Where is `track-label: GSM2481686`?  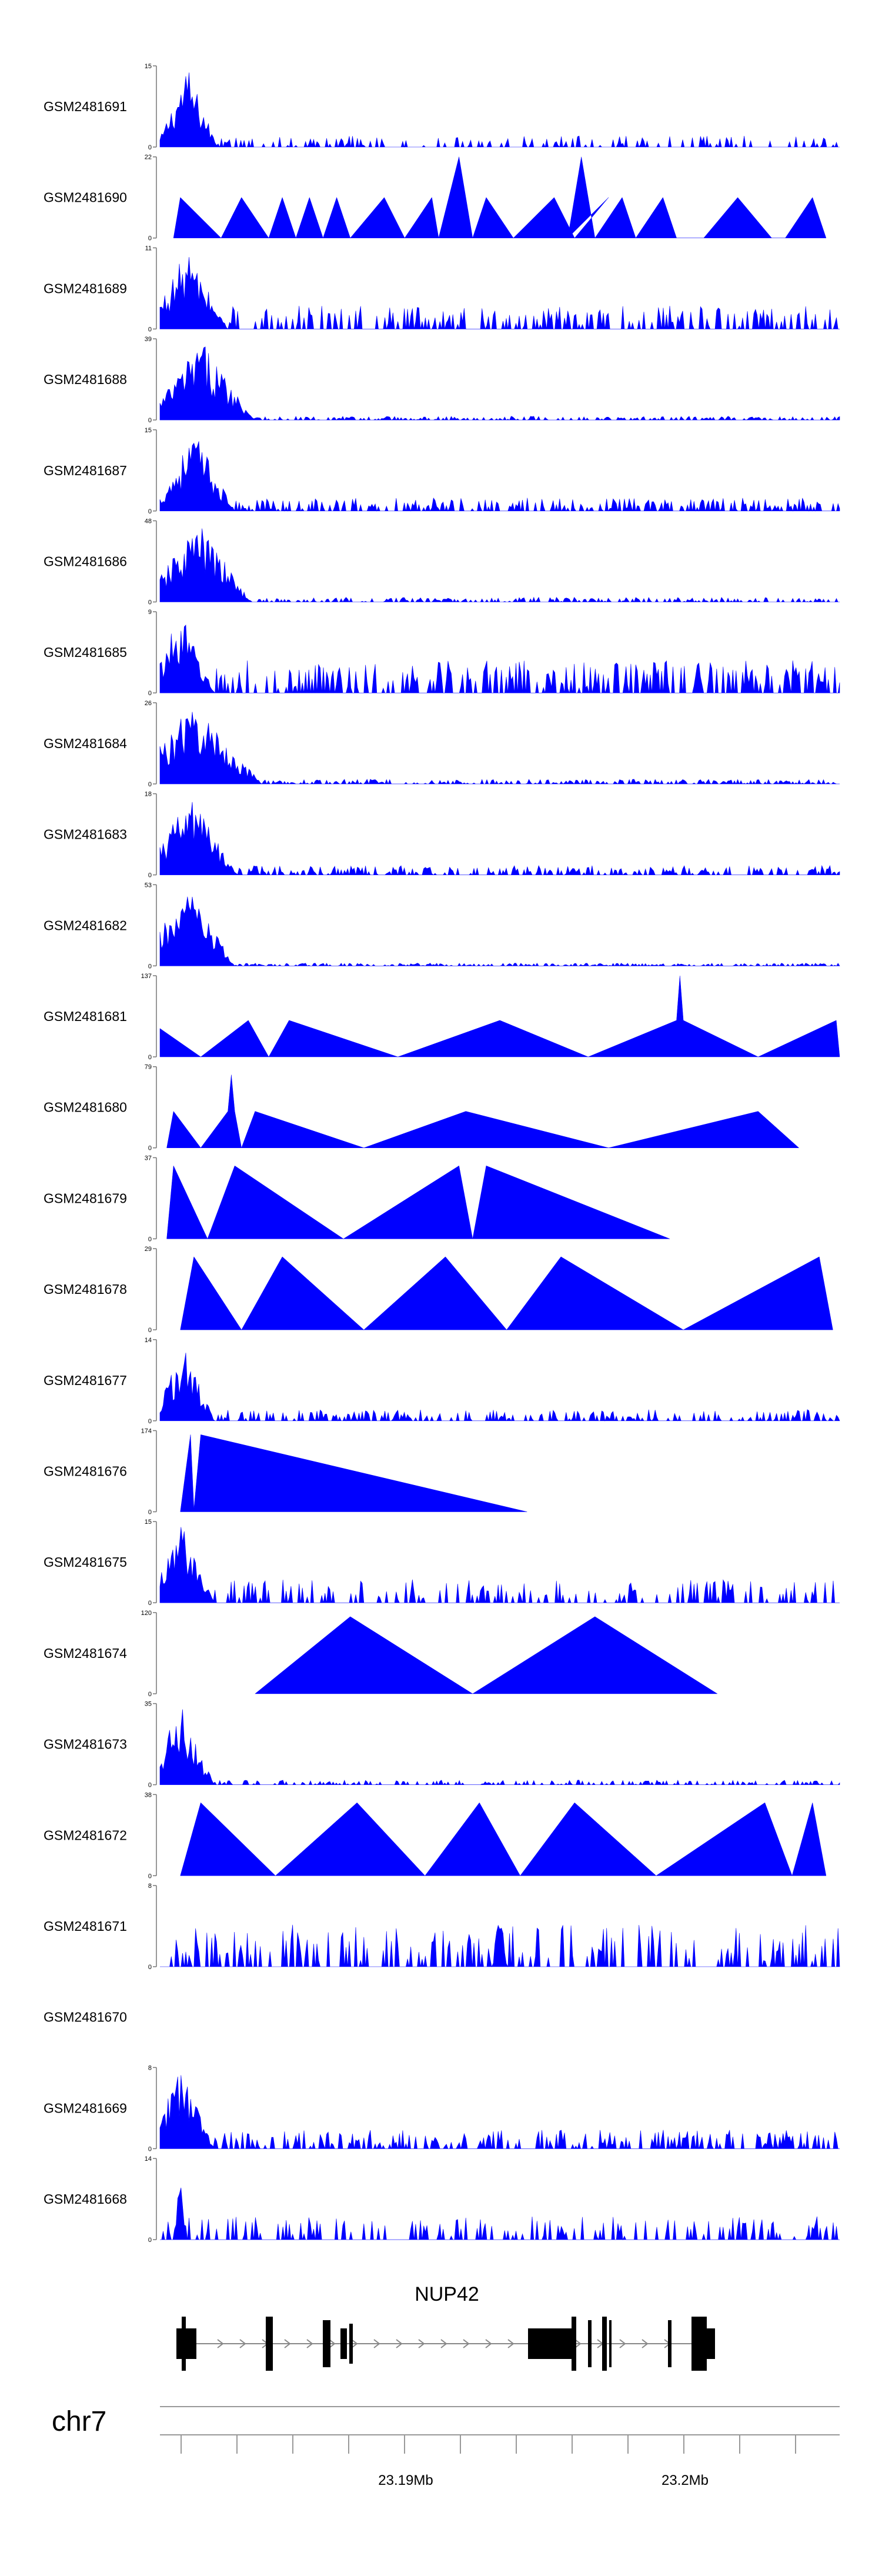 track-label: GSM2481686 is located at coordinates (85, 561).